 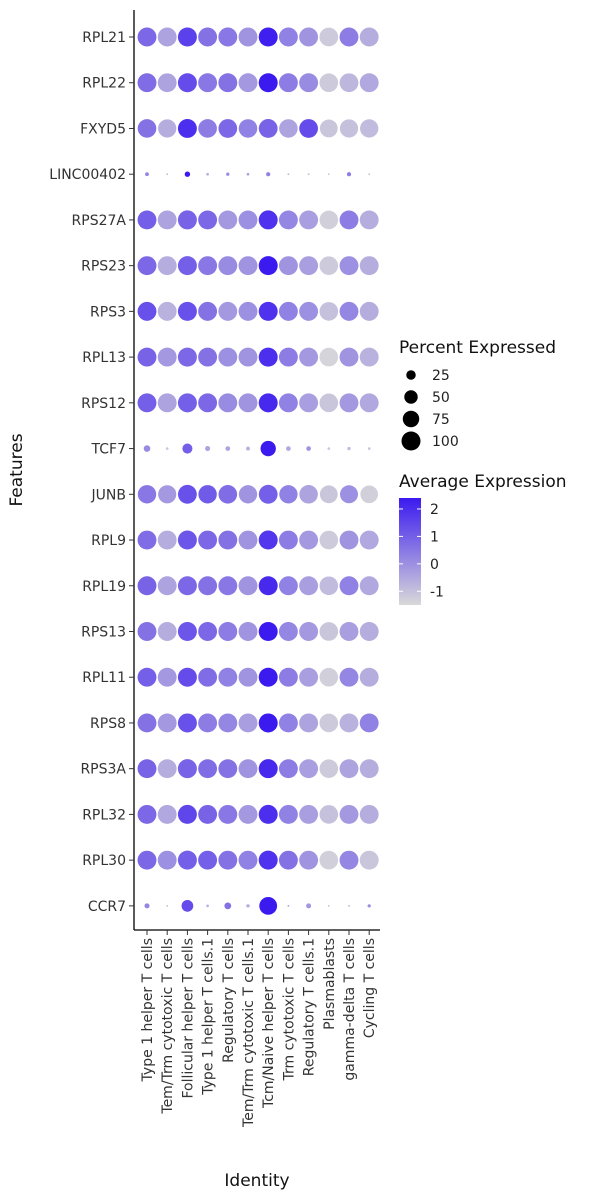 I want to click on y-tick-label: CCR7, so click(x=107, y=907).